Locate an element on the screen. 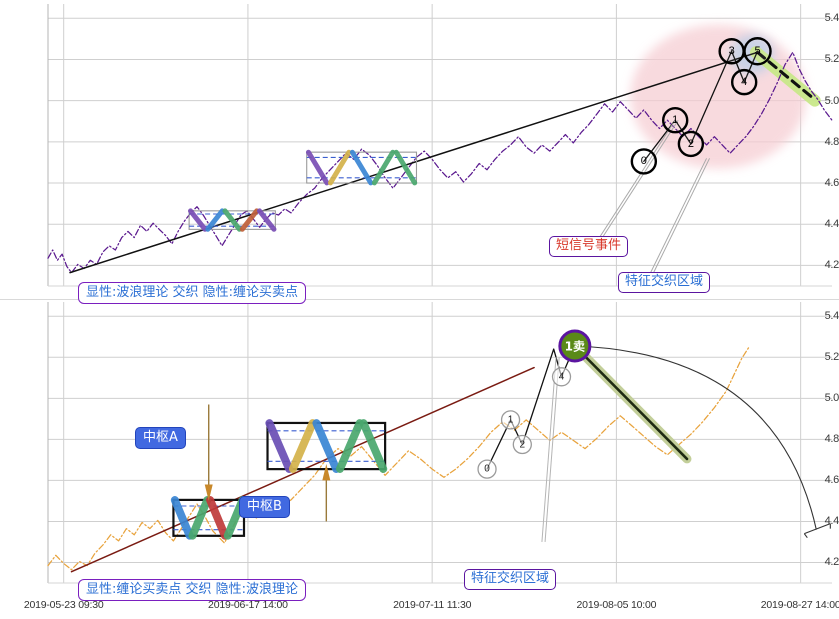  x-axis-tick: 2019-08-27 14:00 is located at coordinates (799, 605).